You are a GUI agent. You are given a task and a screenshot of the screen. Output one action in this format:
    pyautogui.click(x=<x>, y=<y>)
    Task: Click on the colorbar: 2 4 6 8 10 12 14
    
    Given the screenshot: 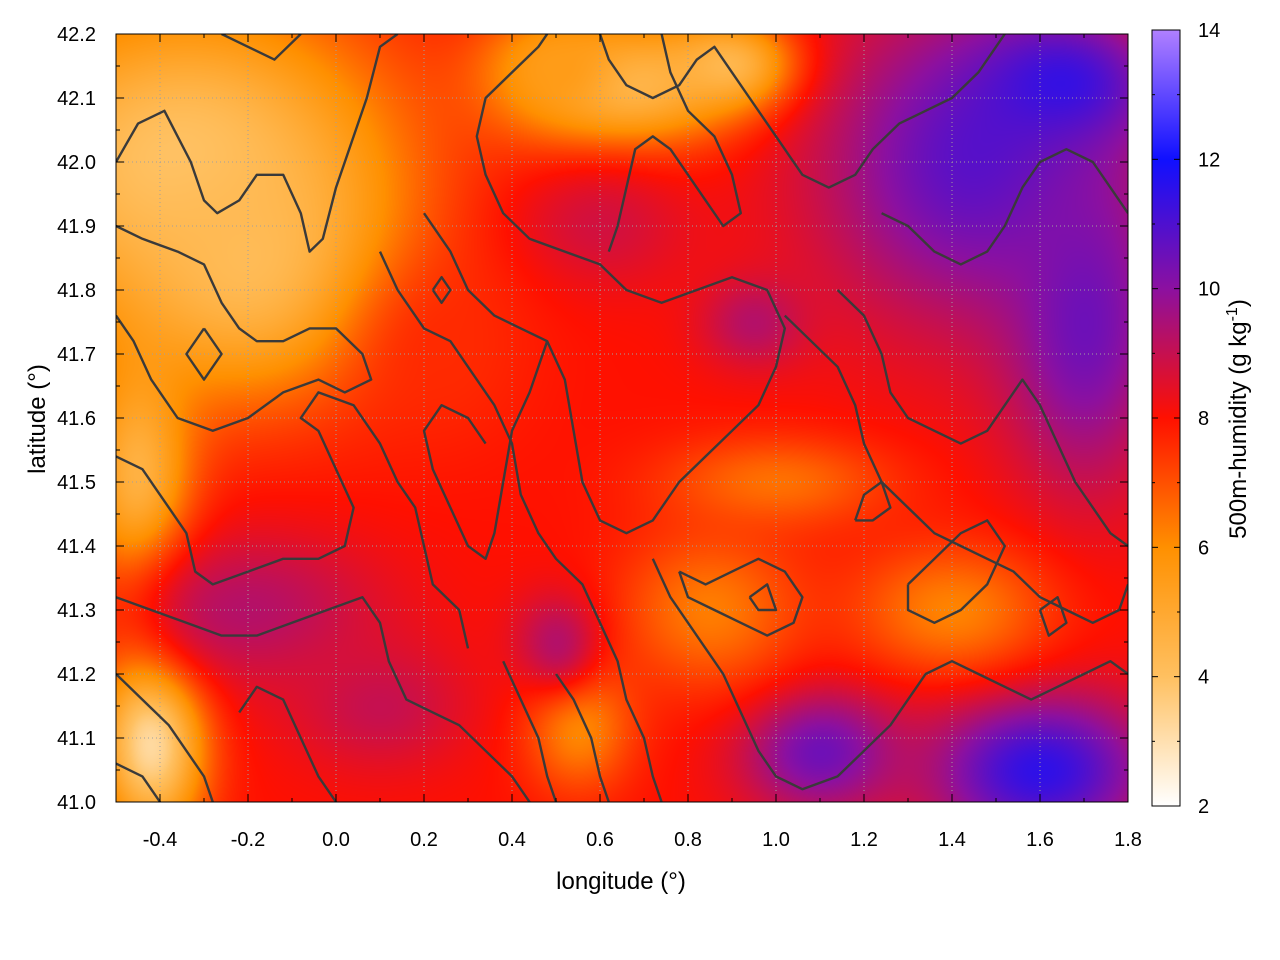 What is the action you would take?
    pyautogui.click(x=1185, y=419)
    